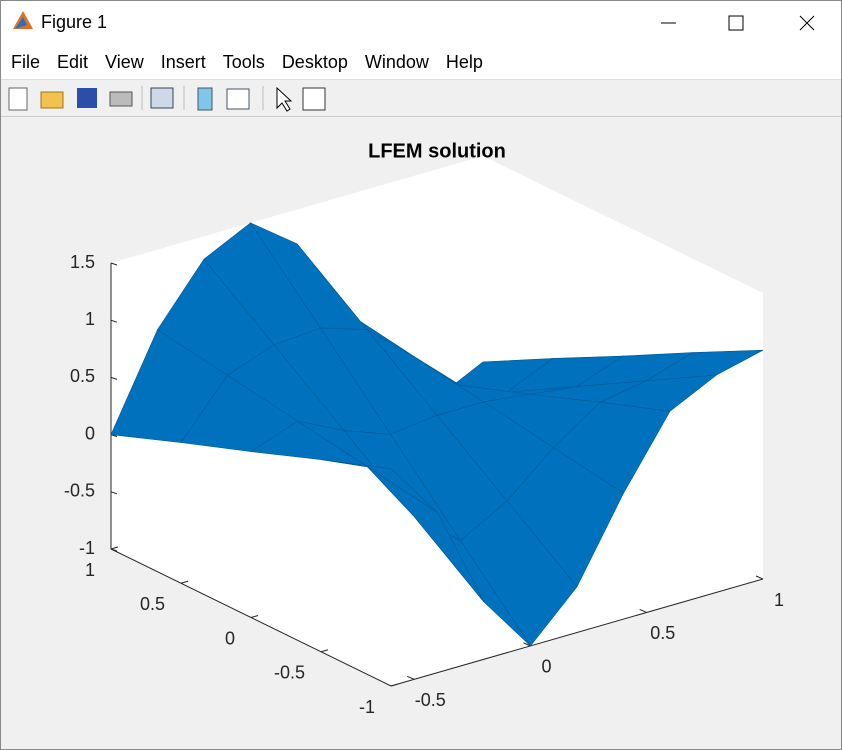  What do you see at coordinates (183, 61) in the screenshot?
I see `menu-item: Insert` at bounding box center [183, 61].